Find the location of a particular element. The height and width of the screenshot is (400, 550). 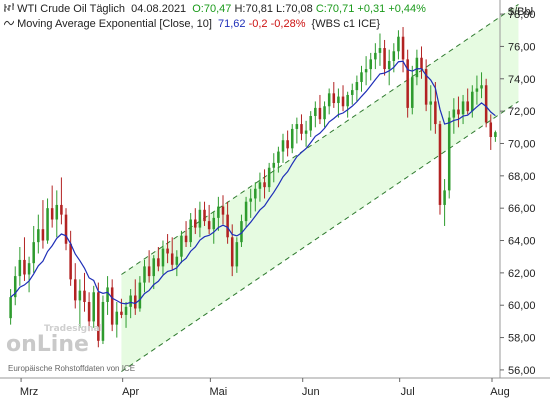

y-tick-label: 74,00 is located at coordinates (522, 80).